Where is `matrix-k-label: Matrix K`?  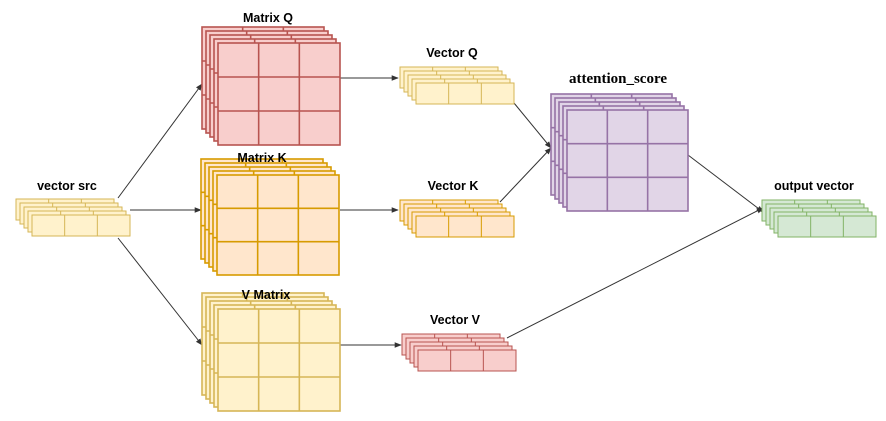
matrix-k-label: Matrix K is located at coordinates (261, 158).